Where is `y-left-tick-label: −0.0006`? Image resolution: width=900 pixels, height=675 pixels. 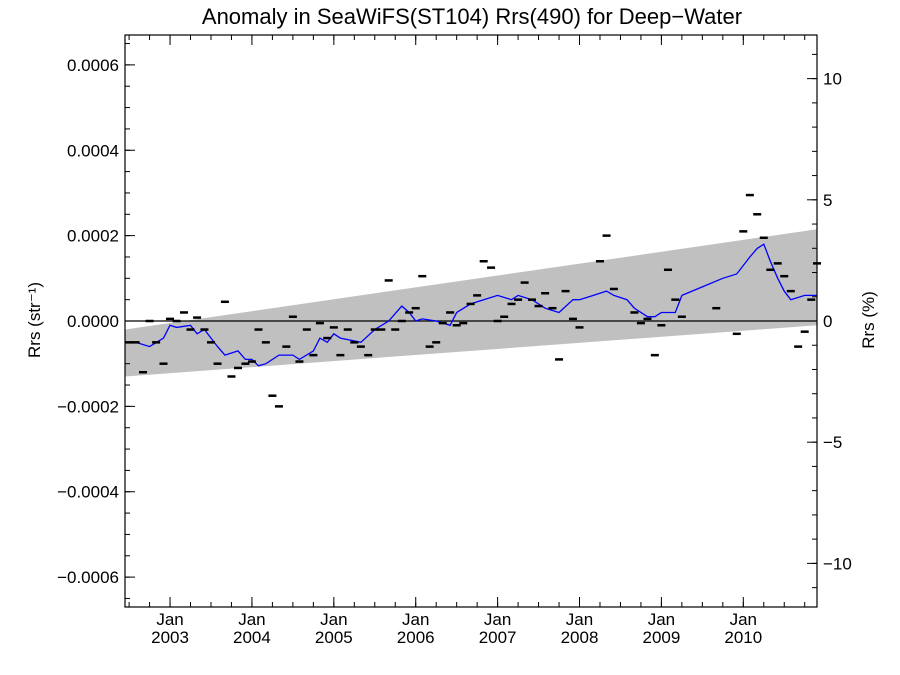 y-left-tick-label: −0.0006 is located at coordinates (88, 577).